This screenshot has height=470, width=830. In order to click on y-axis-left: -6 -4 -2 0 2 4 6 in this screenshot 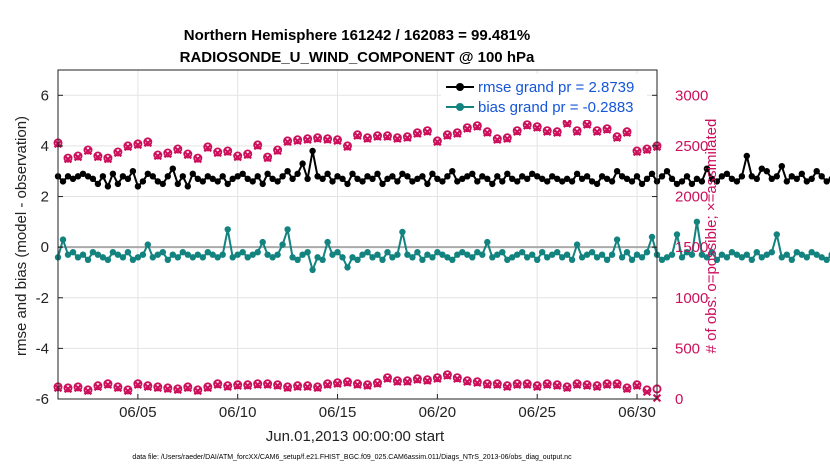, I will do `click(49, 247)`.